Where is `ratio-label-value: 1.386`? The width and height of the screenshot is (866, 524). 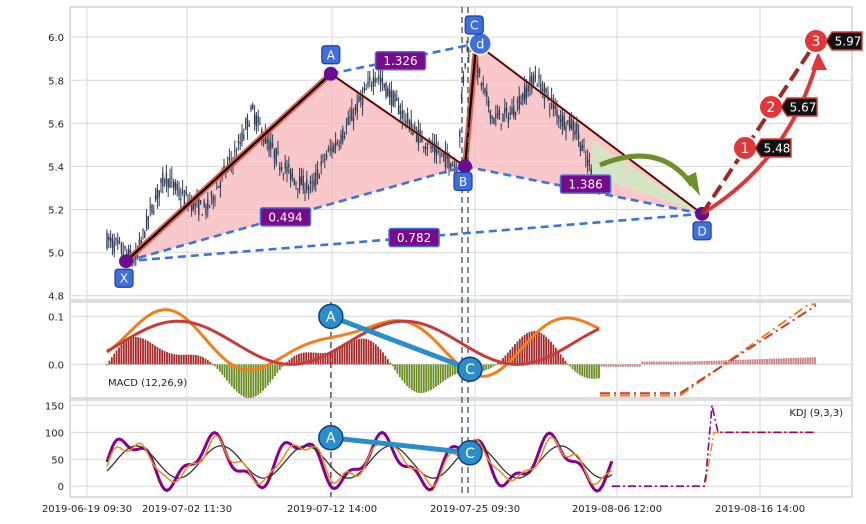
ratio-label-value: 1.386 is located at coordinates (585, 185).